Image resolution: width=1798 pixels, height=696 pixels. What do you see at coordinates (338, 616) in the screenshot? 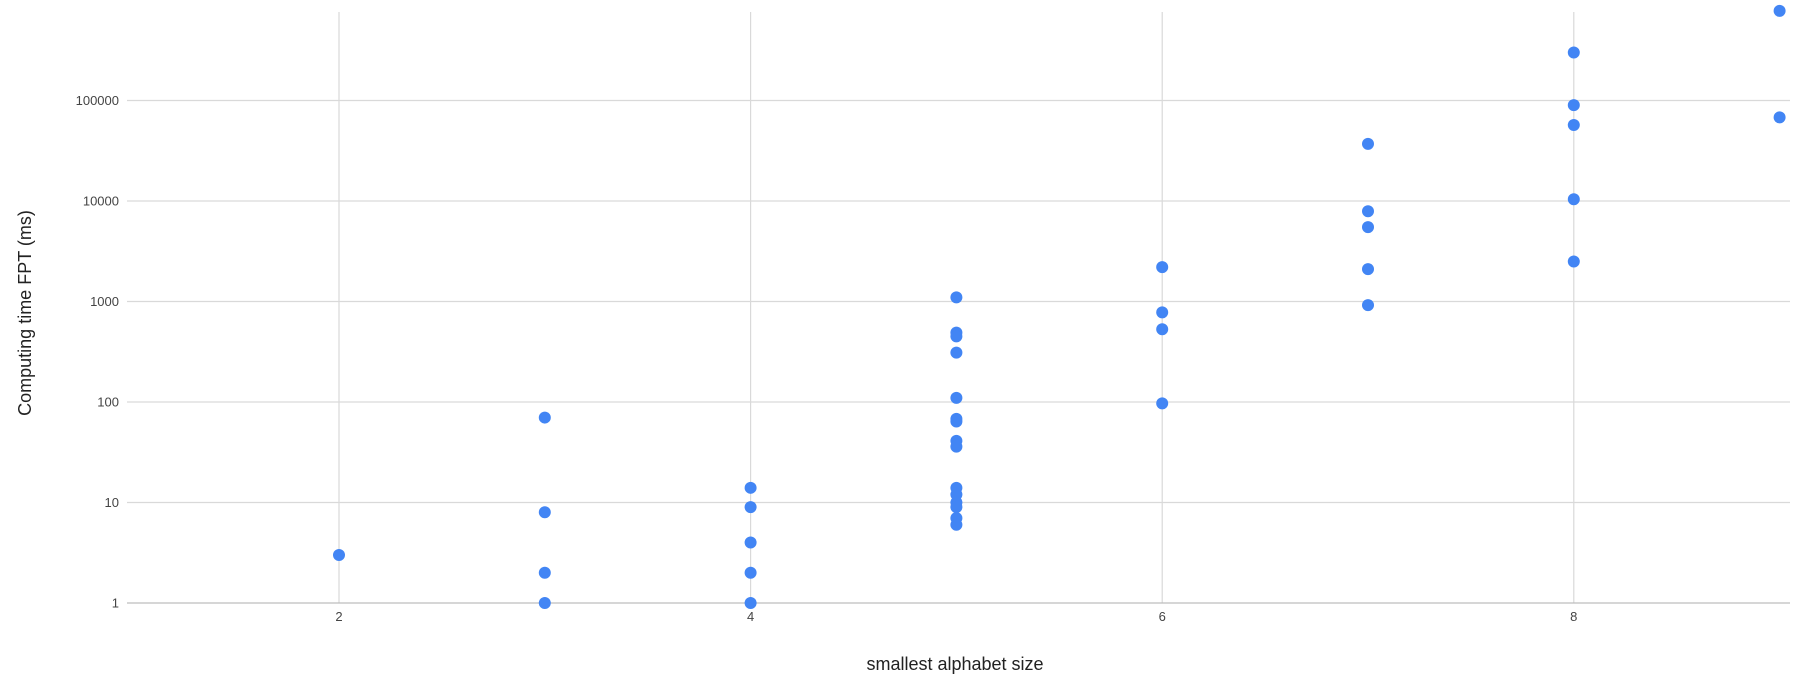
I see `x-tick-label: 2` at bounding box center [338, 616].